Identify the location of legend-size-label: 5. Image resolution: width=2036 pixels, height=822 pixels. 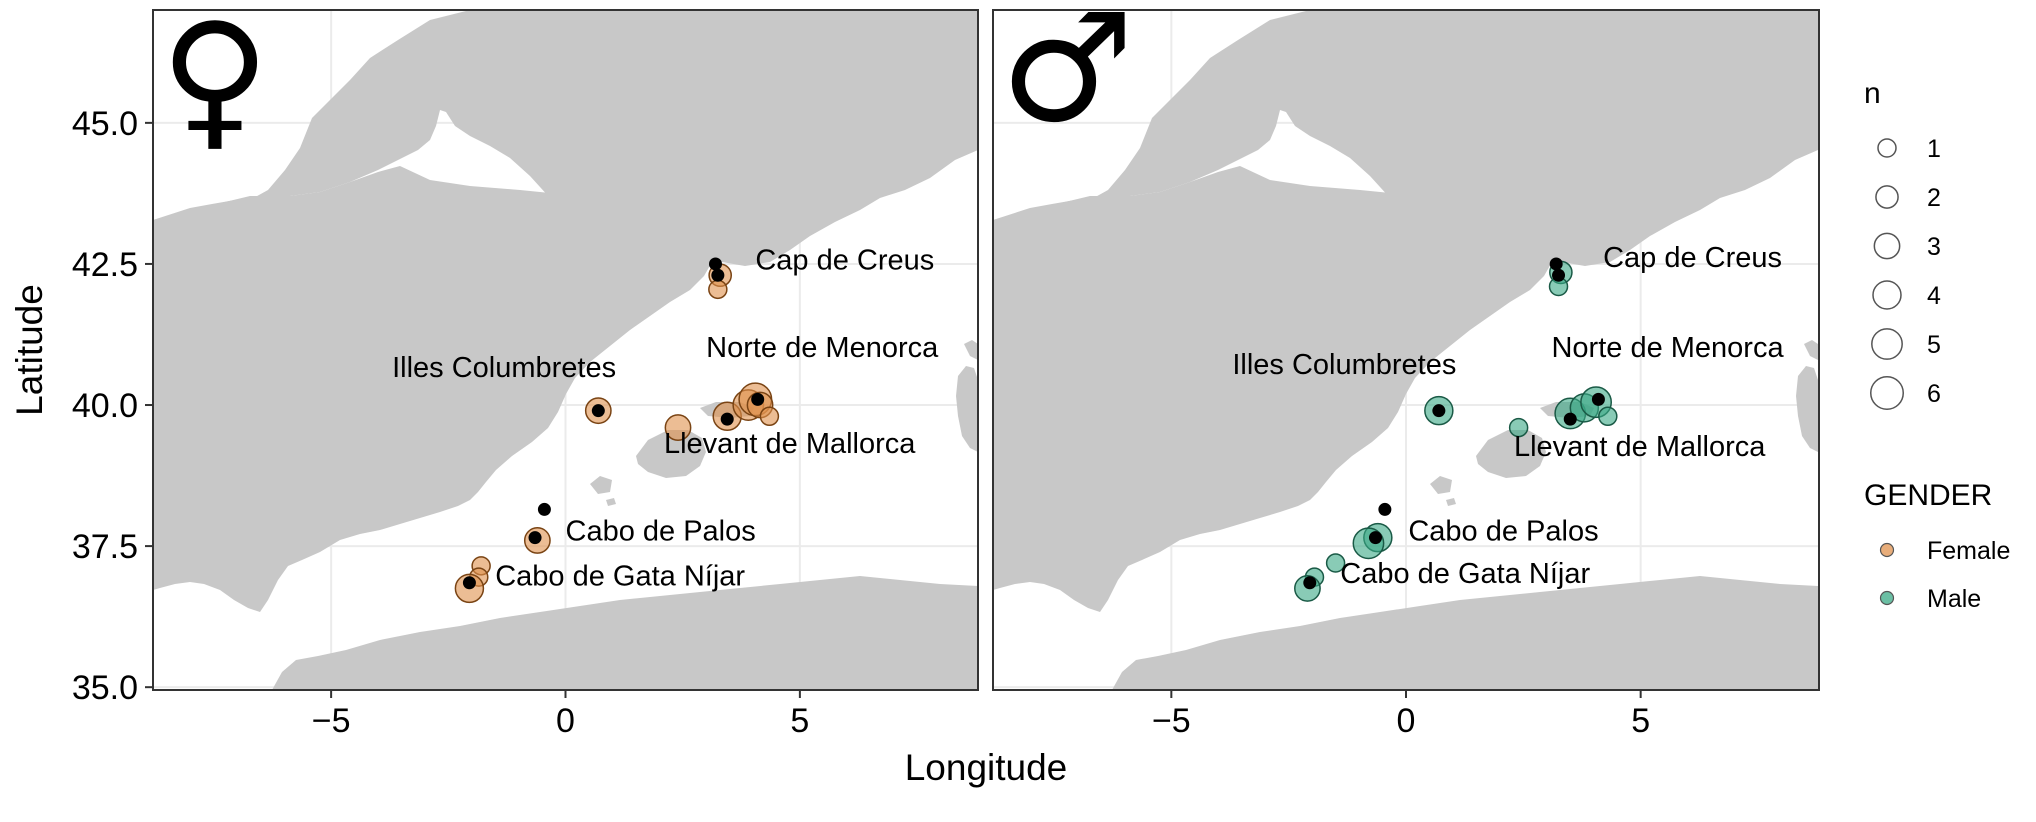
(1934, 345).